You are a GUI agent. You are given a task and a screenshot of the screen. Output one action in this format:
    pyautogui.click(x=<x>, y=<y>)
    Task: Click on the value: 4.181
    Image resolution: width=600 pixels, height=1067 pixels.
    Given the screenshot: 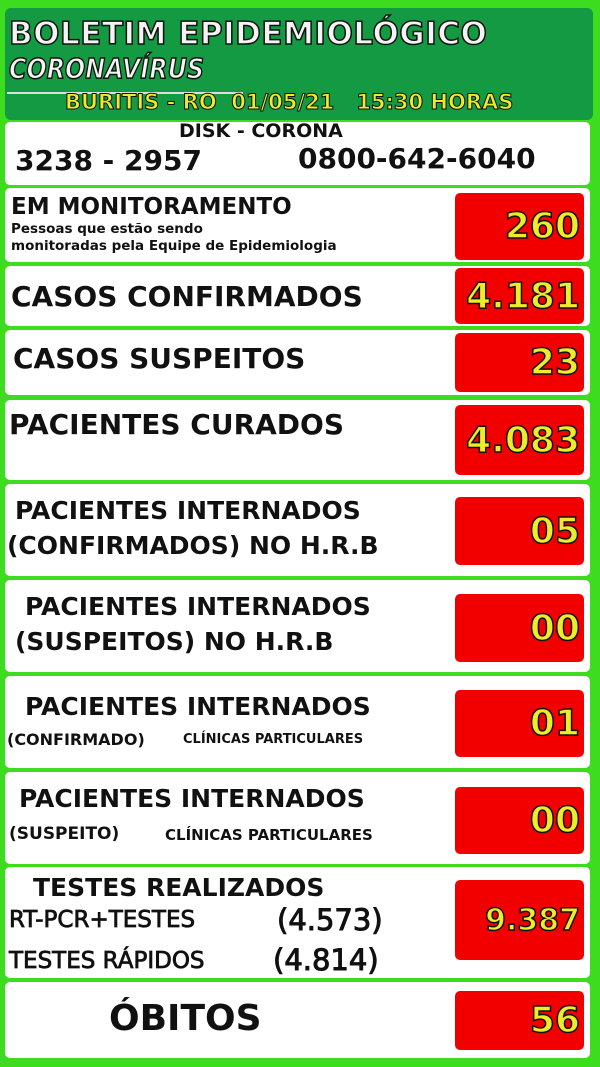 What is the action you would take?
    pyautogui.click(x=522, y=296)
    